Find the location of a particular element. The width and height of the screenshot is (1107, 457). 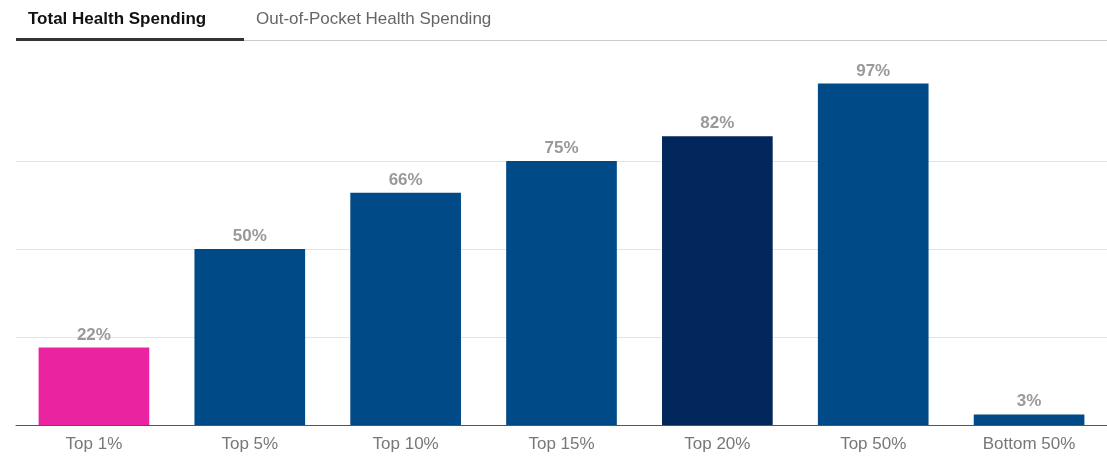

data-label: 82% is located at coordinates (717, 123).